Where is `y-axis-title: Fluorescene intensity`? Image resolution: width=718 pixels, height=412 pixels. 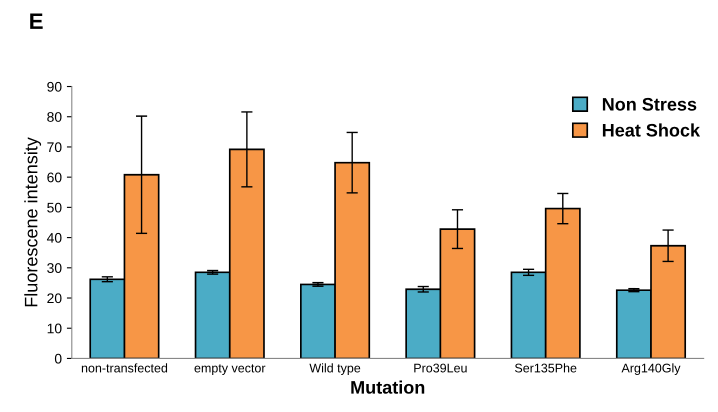 y-axis-title: Fluorescene intensity is located at coordinates (33, 221).